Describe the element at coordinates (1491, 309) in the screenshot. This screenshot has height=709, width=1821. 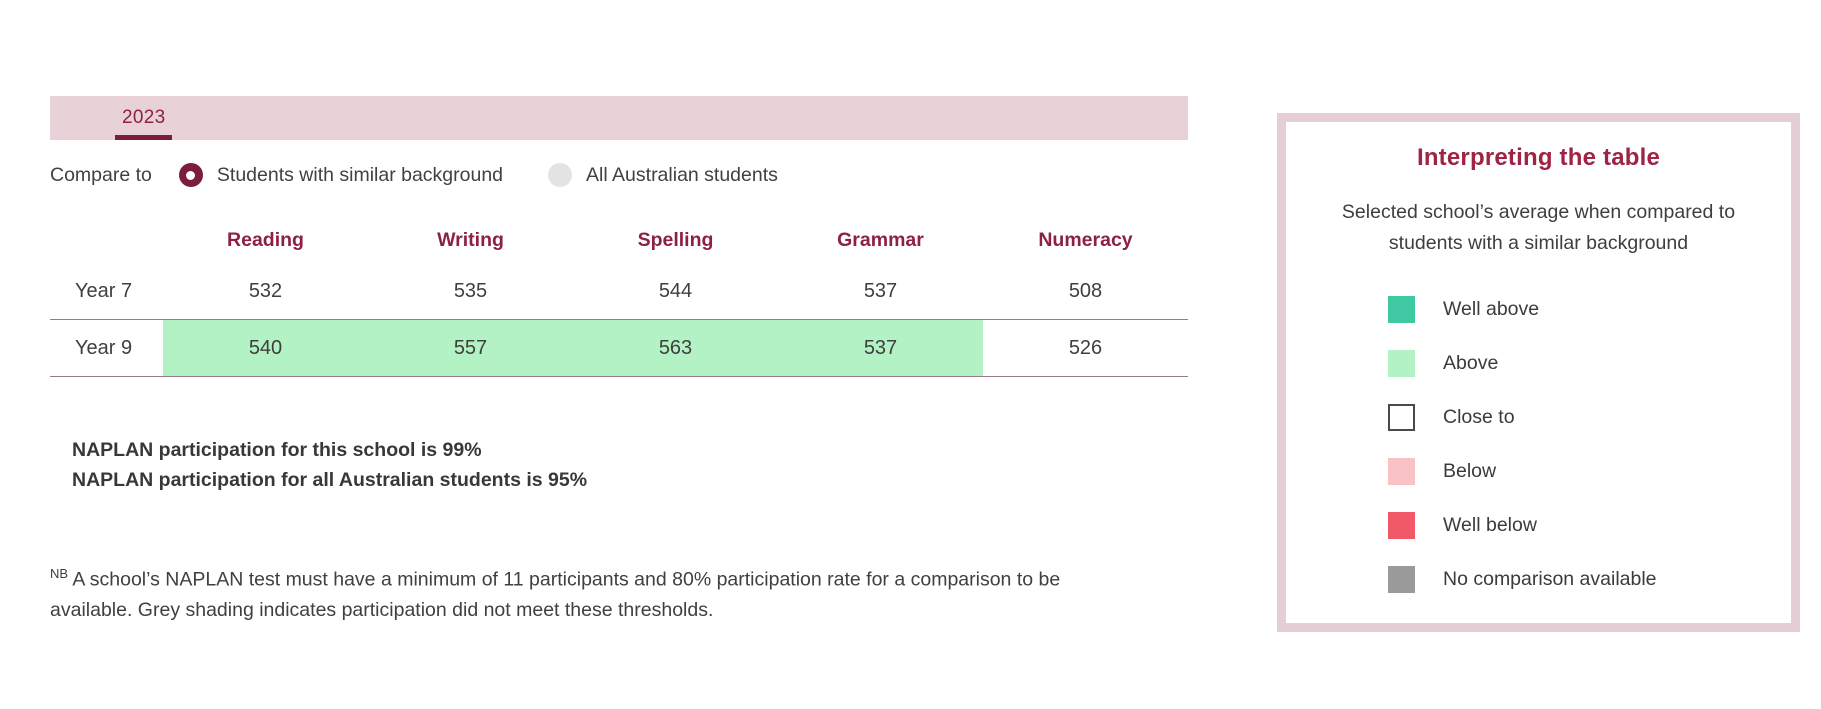
I see `legend-label-well-above: Well above` at that location.